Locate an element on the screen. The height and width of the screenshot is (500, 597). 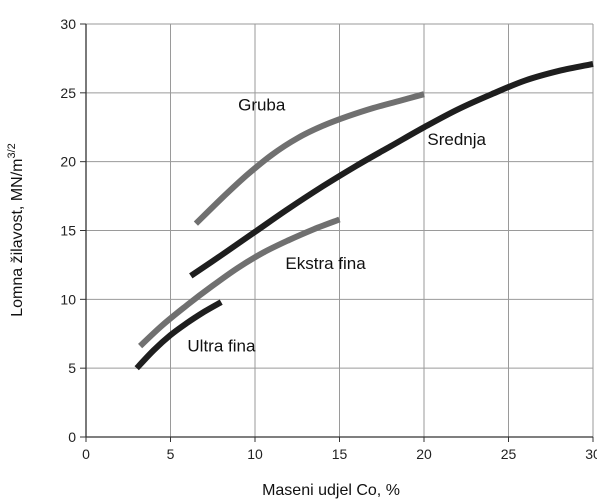
series-line-gruba is located at coordinates (309, 158).